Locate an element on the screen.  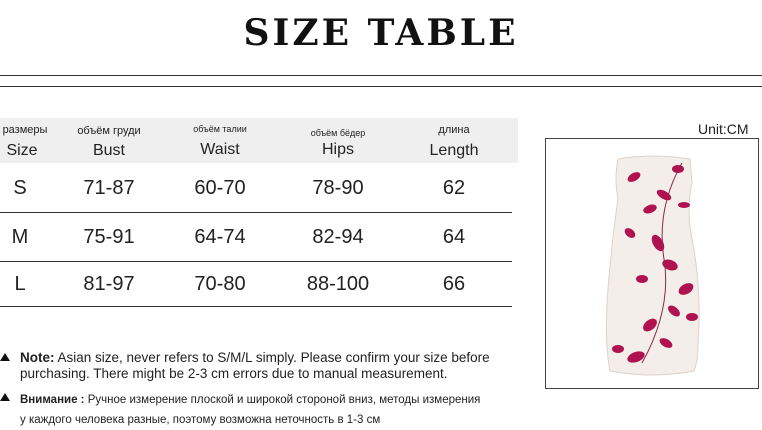
note-label: Note: is located at coordinates (37, 357).